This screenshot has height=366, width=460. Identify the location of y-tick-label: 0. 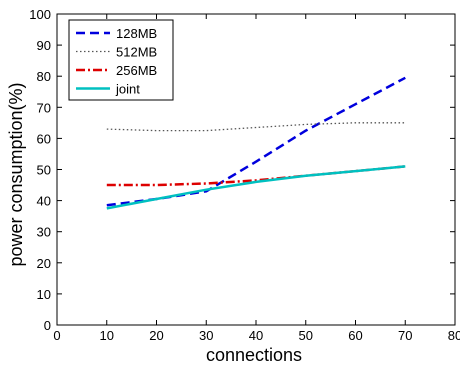
(47, 325).